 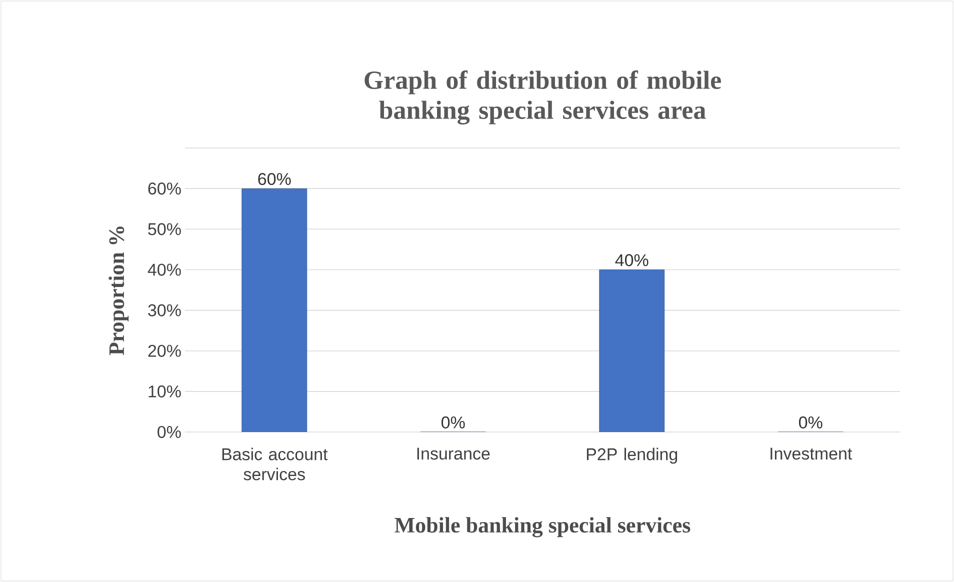 What do you see at coordinates (542, 97) in the screenshot?
I see `chart-title: Graph of distribution of mobile banking special services area` at bounding box center [542, 97].